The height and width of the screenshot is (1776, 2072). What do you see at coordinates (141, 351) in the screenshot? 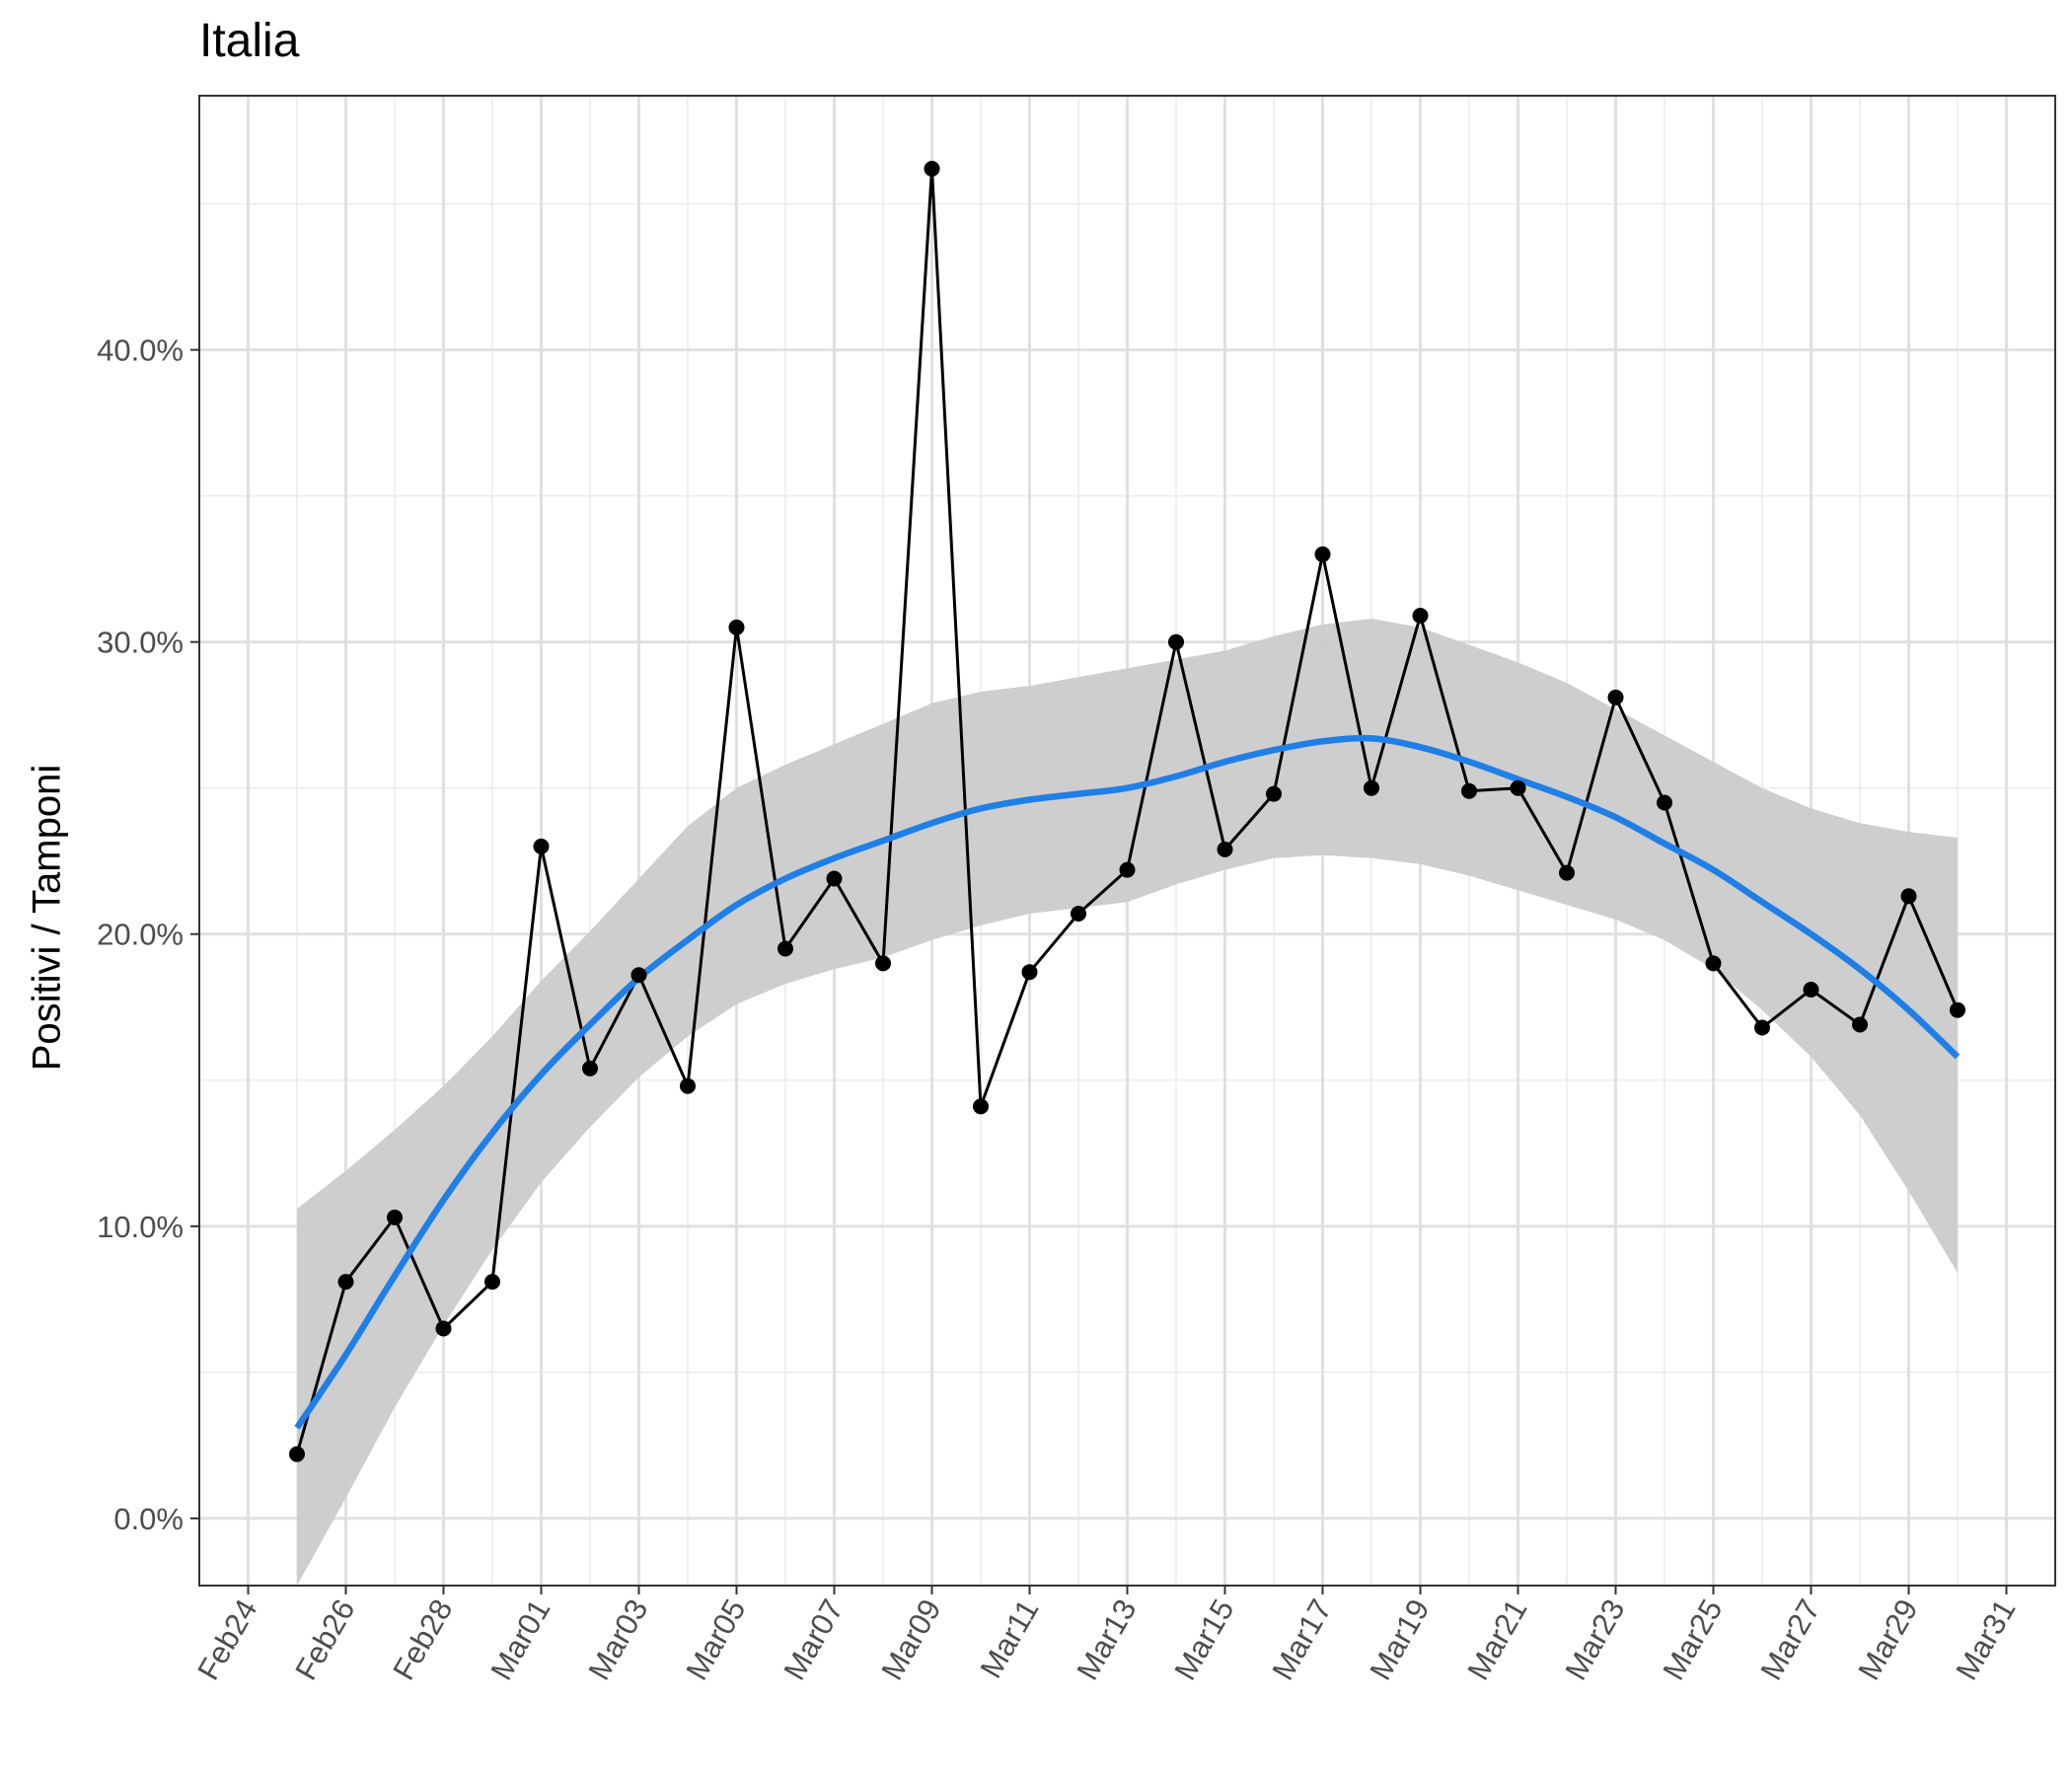
I see `y-tick-label: 40.0%` at bounding box center [141, 351].